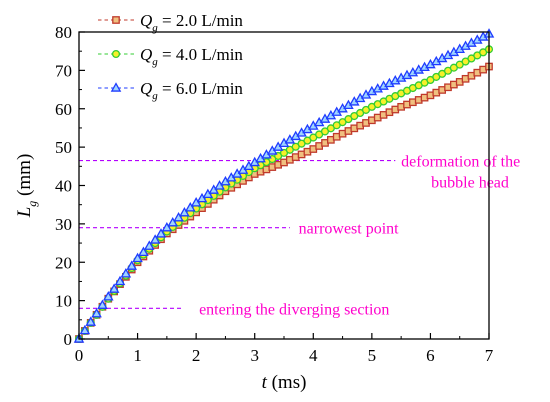  I want to click on annotation-label: entering the diverging section, so click(294, 309).